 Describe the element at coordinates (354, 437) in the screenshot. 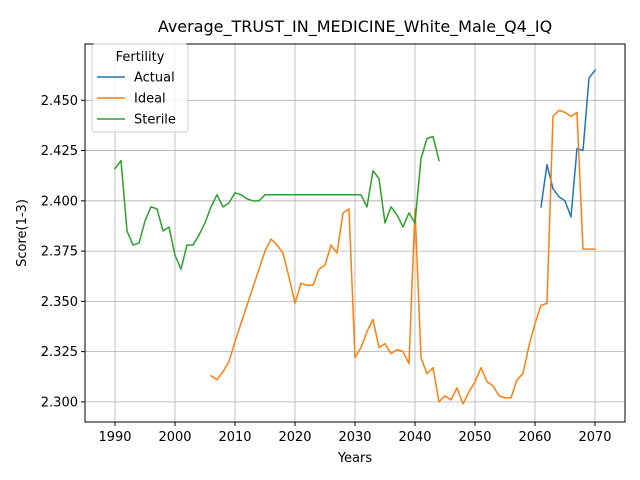

I see `x-tick-label: 2030` at that location.